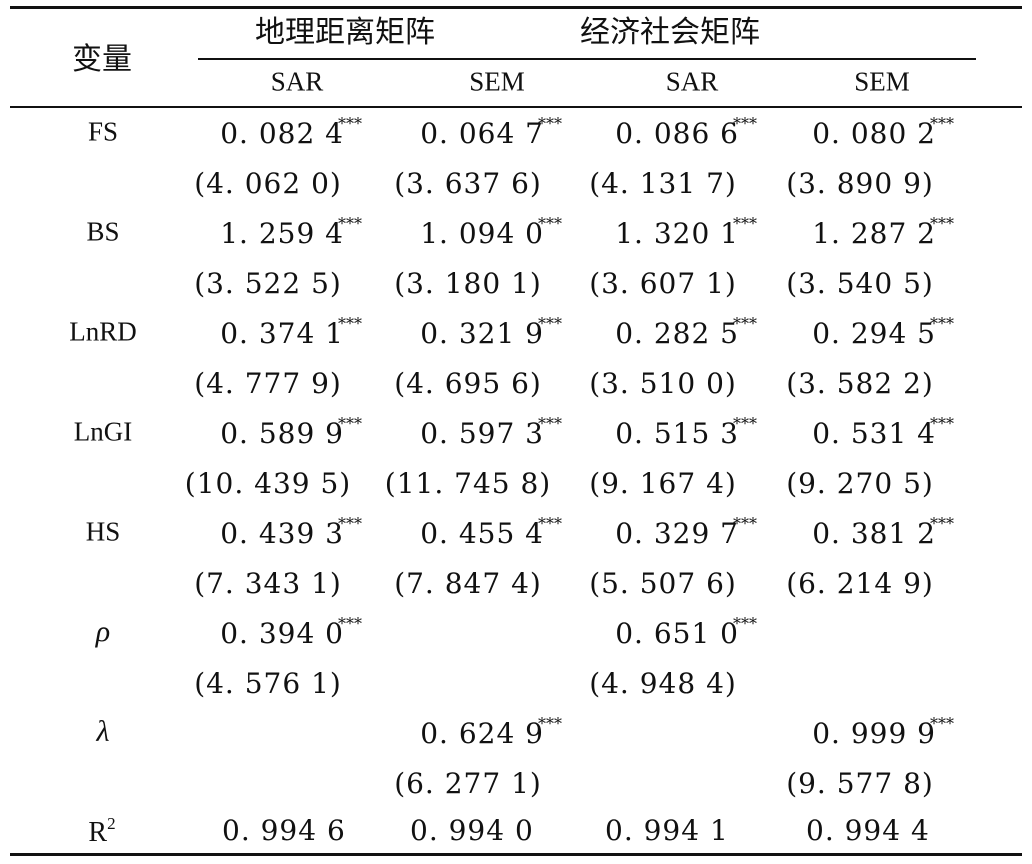  I want to click on table-cell: 0. 597 3 *** (11. 745 8), so click(478, 450).